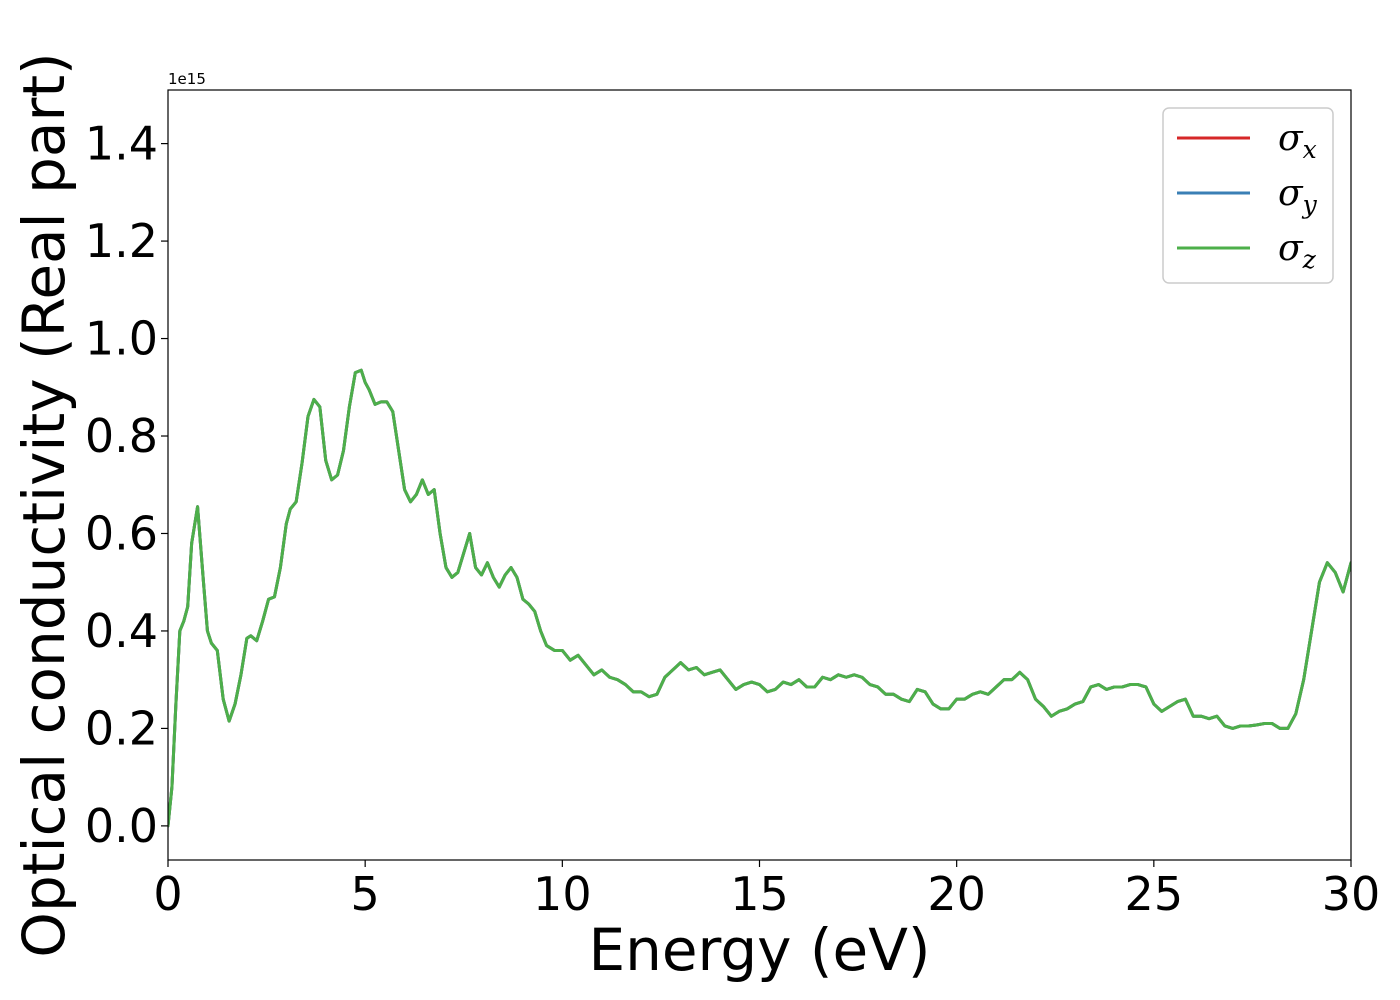 This screenshot has width=1400, height=1000. Describe the element at coordinates (1351, 894) in the screenshot. I see `x-tick-label: 30` at that location.